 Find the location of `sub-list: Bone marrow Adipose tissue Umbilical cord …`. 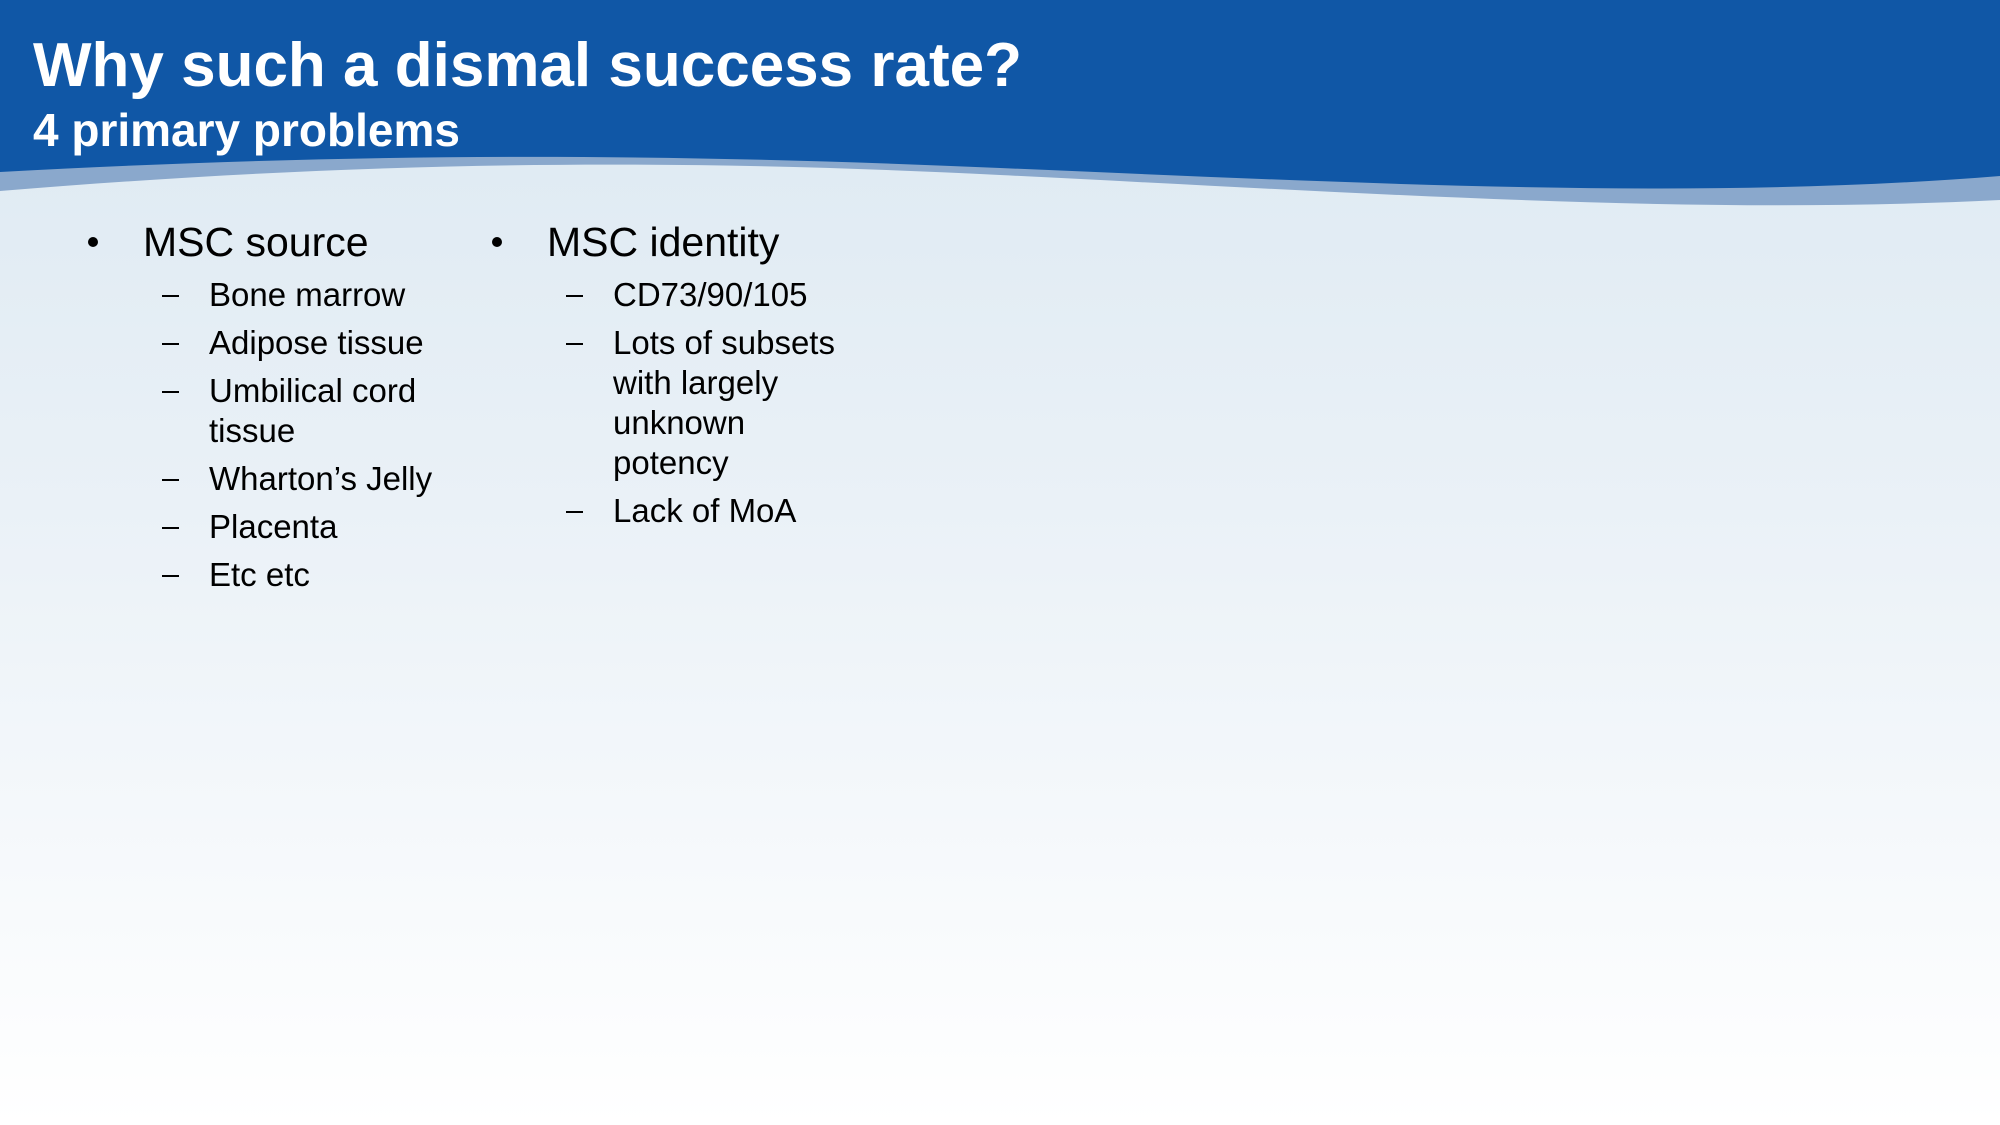

sub-list: Bone marrow Adipose tissue Umbilical cord … is located at coordinates (322, 435).